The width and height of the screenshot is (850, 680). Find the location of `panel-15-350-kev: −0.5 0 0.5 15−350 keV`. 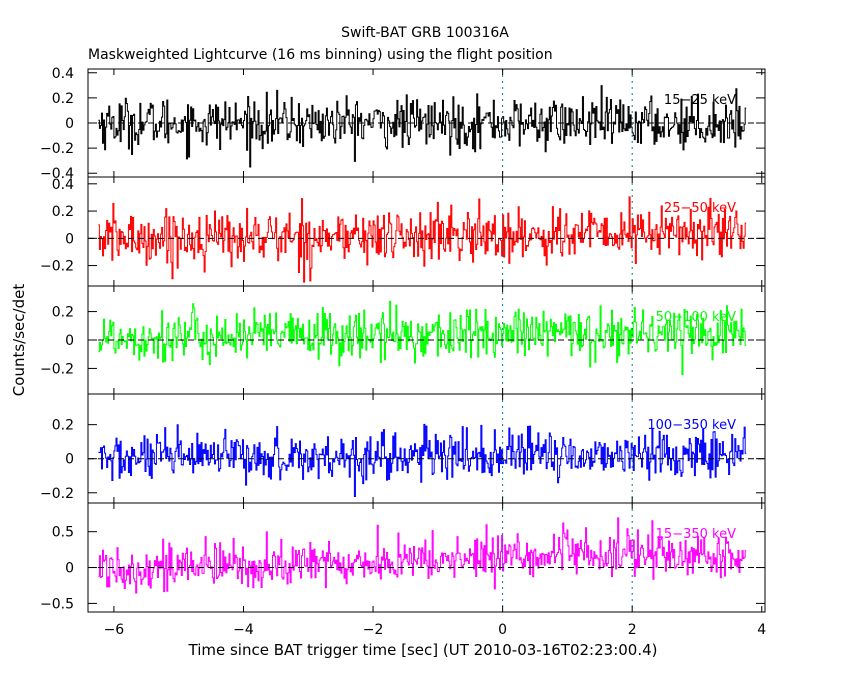

panel-15-350-kev: −0.5 0 0.5 15−350 keV is located at coordinates (403, 557).